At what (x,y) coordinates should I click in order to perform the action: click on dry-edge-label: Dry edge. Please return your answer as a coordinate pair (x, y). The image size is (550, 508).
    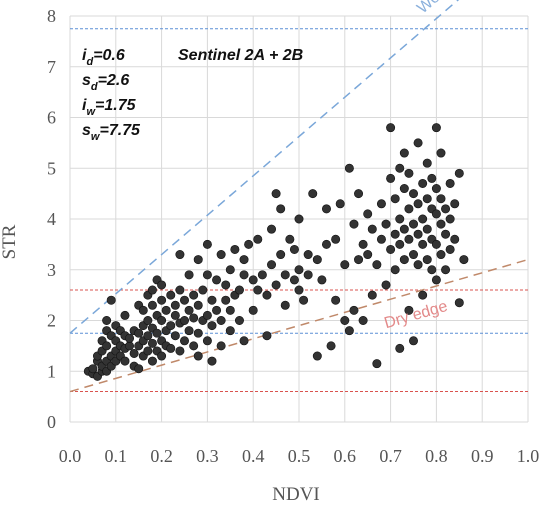
    Looking at the image, I should click on (415, 315).